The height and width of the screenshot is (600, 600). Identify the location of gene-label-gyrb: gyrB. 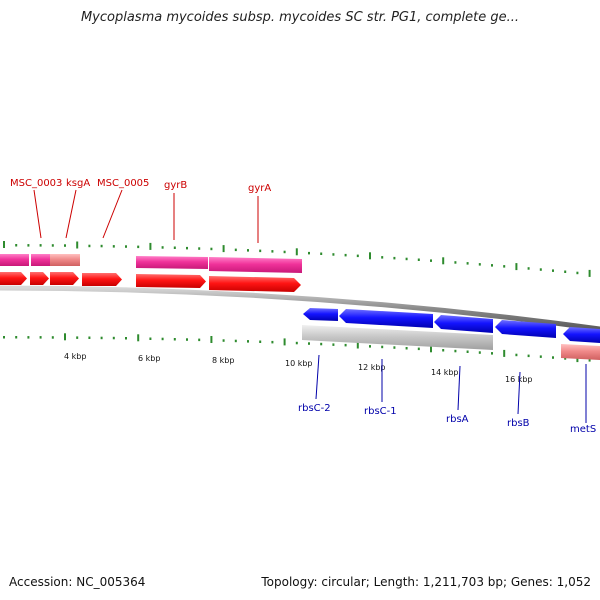
(175, 185).